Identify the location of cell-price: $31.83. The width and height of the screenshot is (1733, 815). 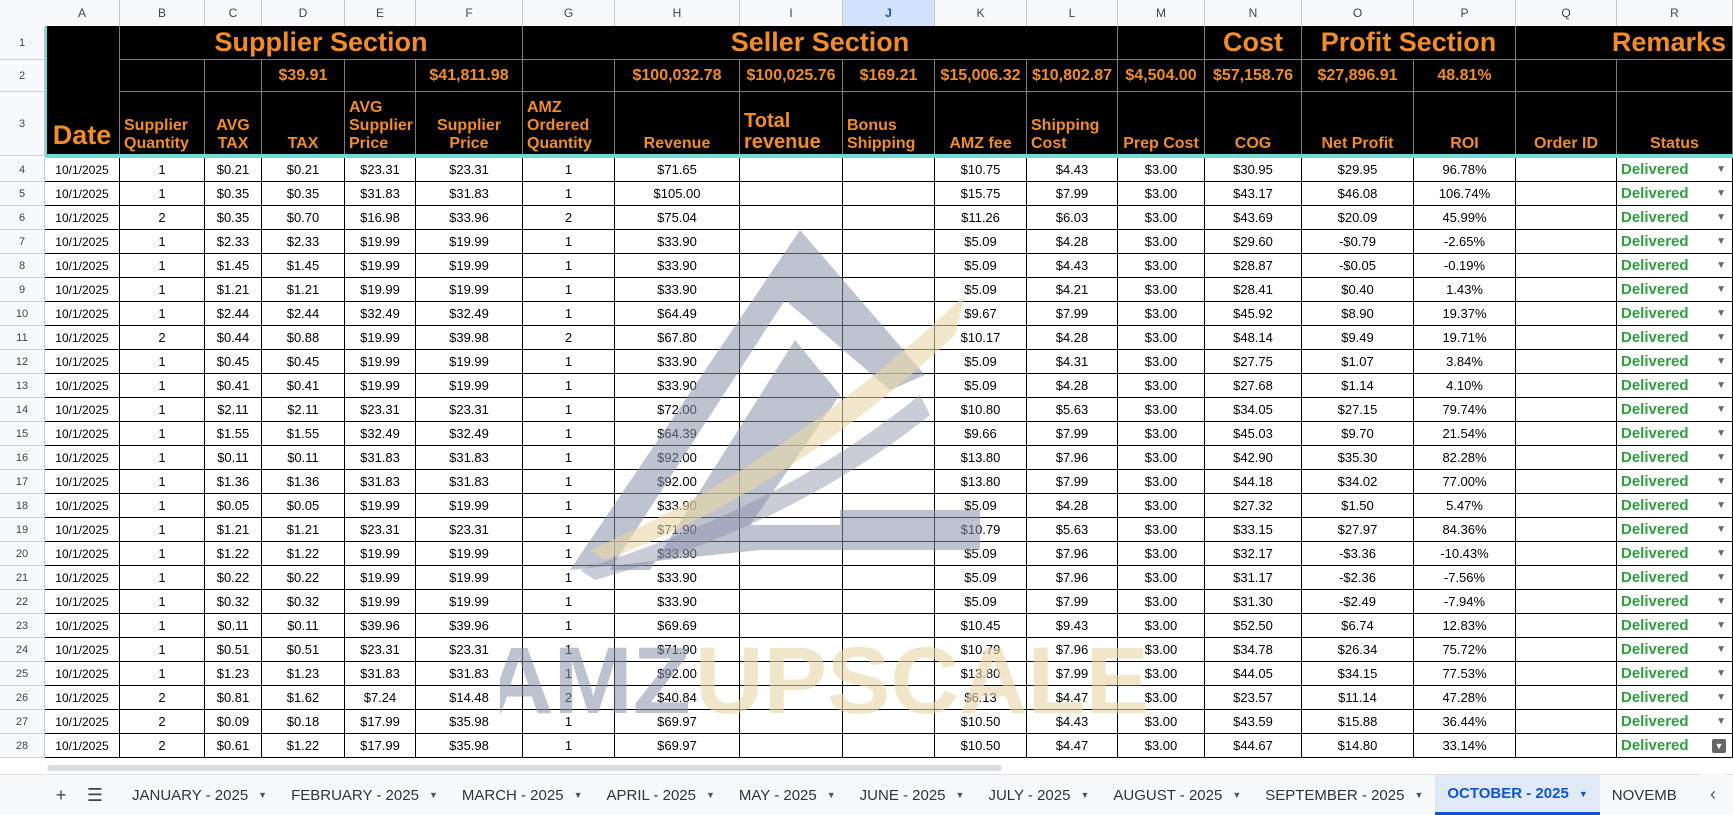
(469, 674).